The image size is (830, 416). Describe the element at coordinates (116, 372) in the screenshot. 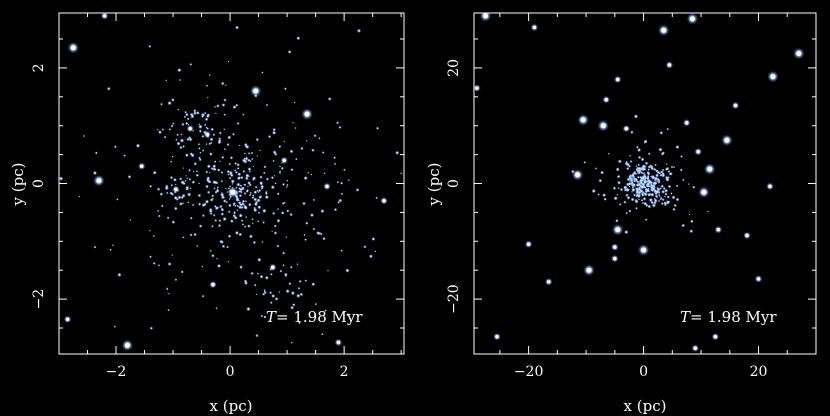

I see `left-x-tick-label: −2` at that location.